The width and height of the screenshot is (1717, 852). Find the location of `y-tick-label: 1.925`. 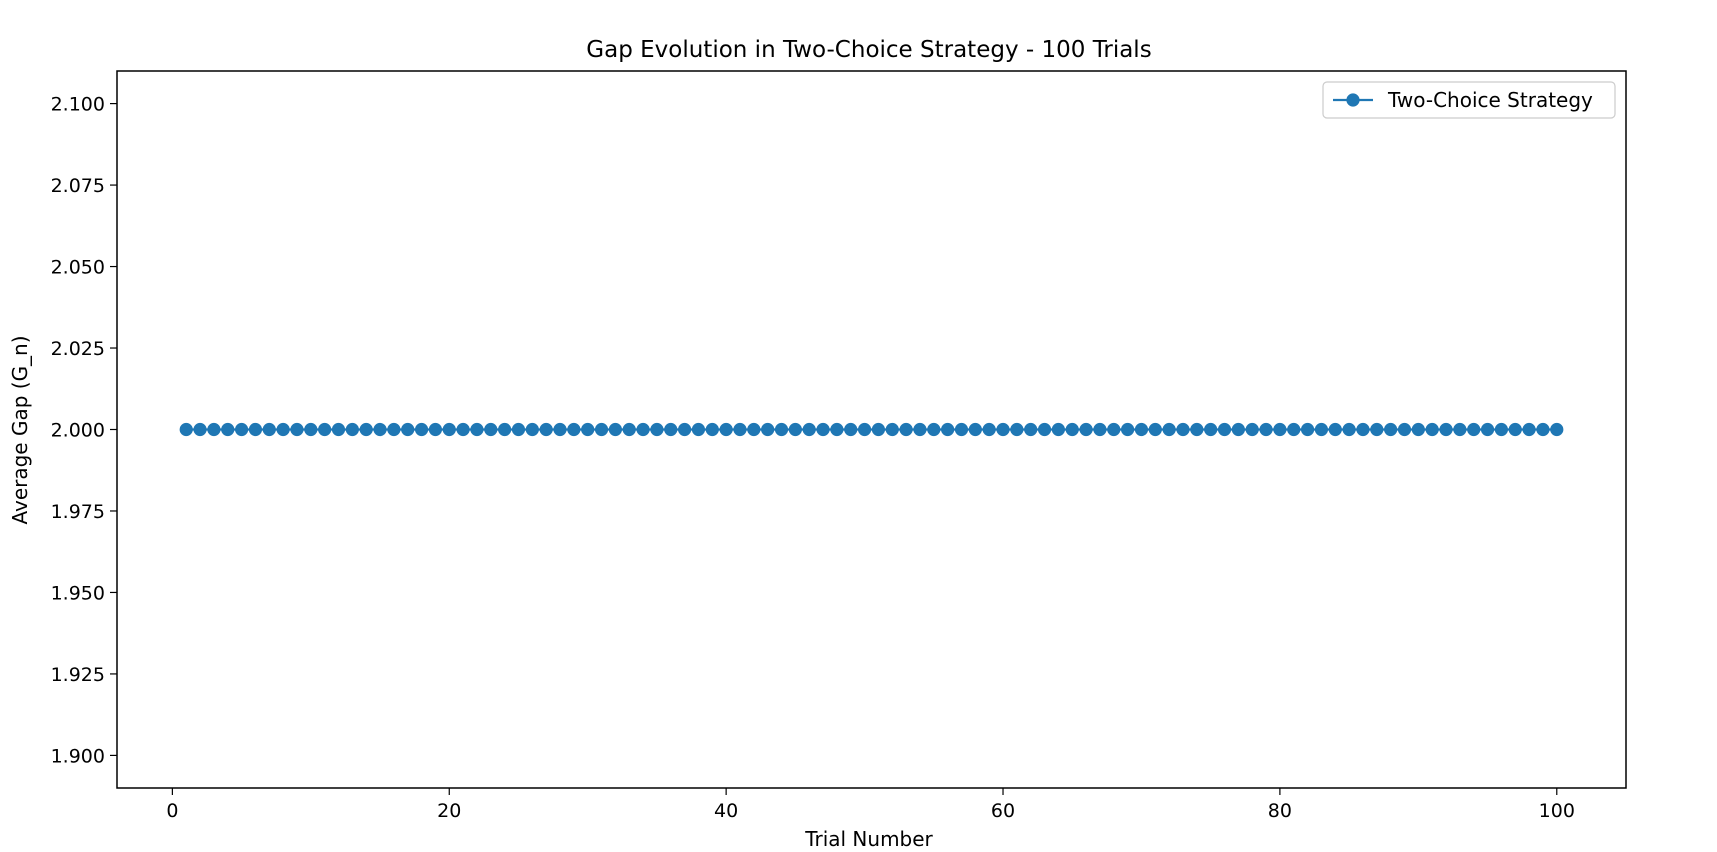

y-tick-label: 1.925 is located at coordinates (78, 675).